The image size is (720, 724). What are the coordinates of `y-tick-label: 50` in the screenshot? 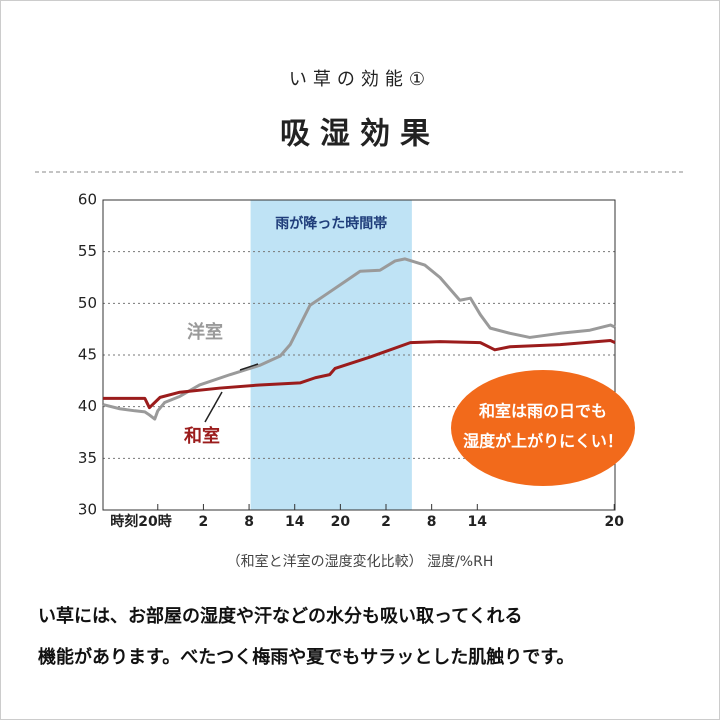 It's located at (87, 303).